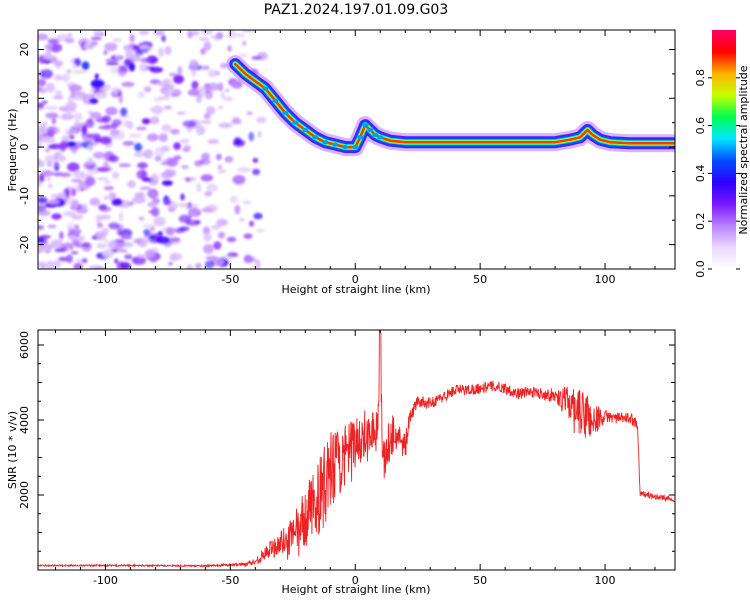 Image resolution: width=750 pixels, height=604 pixels. What do you see at coordinates (24, 98) in the screenshot?
I see `spectrogram-y-tick-label: 10` at bounding box center [24, 98].